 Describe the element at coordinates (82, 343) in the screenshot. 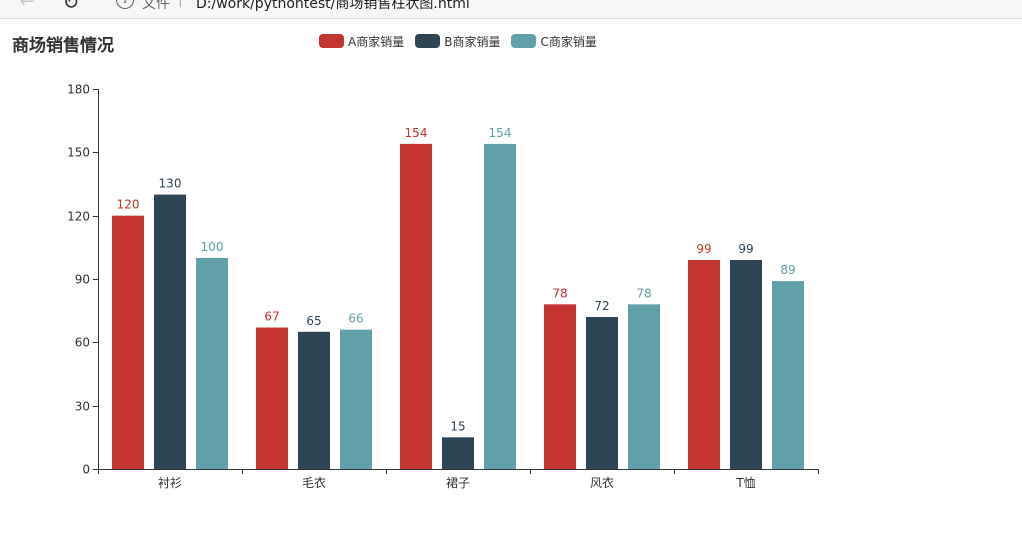

I see `y-tick-label: 60` at that location.